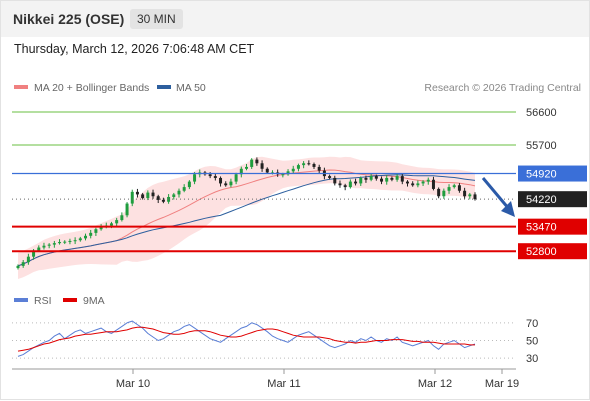 The height and width of the screenshot is (401, 590). I want to click on legend-label-ma50: MA 50, so click(191, 88).